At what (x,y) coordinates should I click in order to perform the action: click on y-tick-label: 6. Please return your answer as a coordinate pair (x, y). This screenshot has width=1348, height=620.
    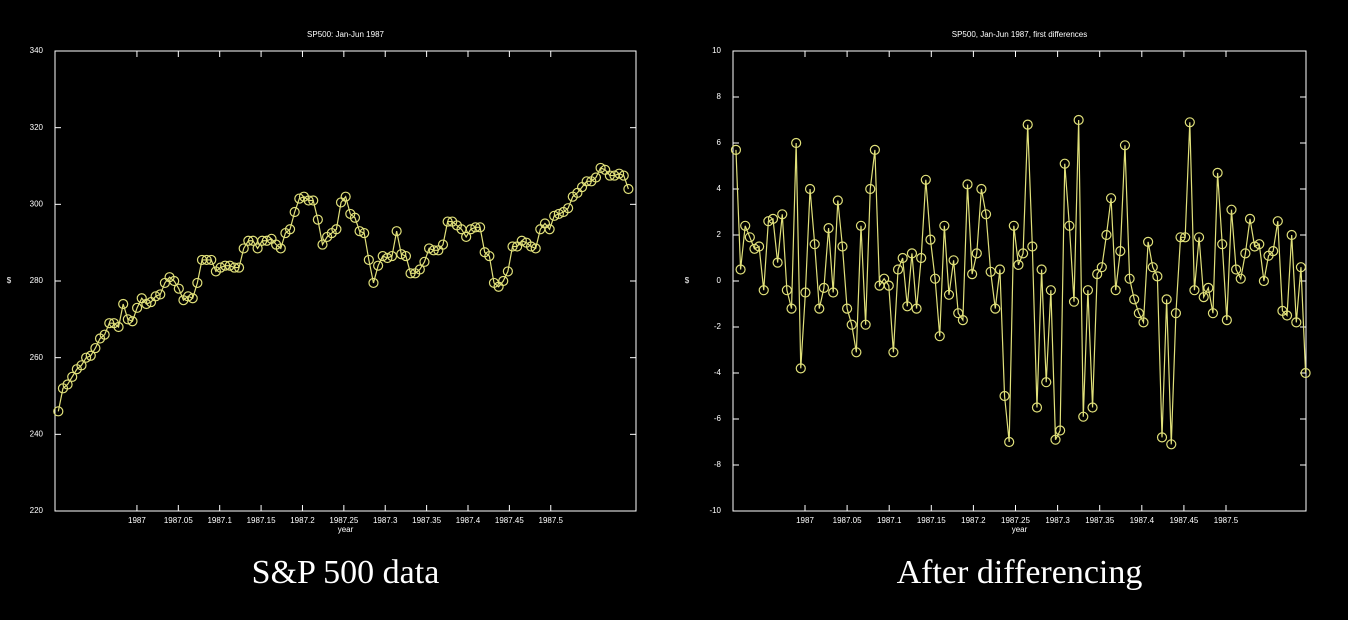
    Looking at the image, I should click on (719, 142).